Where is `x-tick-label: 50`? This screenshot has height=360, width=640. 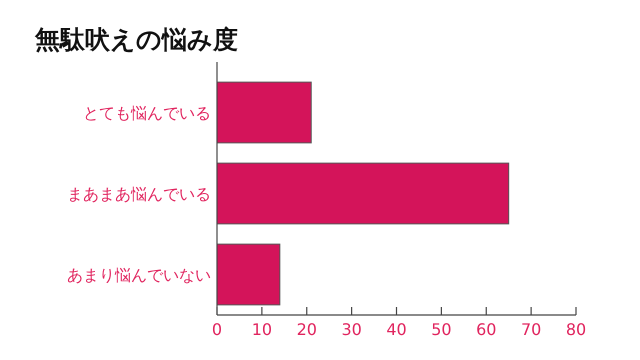 x-tick-label: 50 is located at coordinates (441, 329).